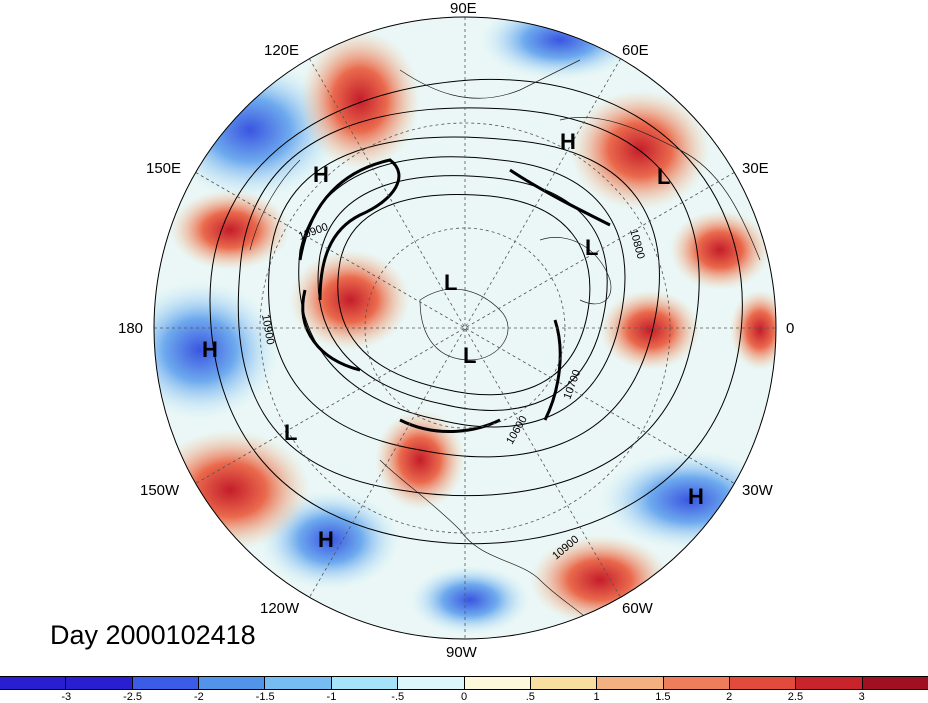  I want to click on colorbar-tick-label: -1, so click(331, 697).